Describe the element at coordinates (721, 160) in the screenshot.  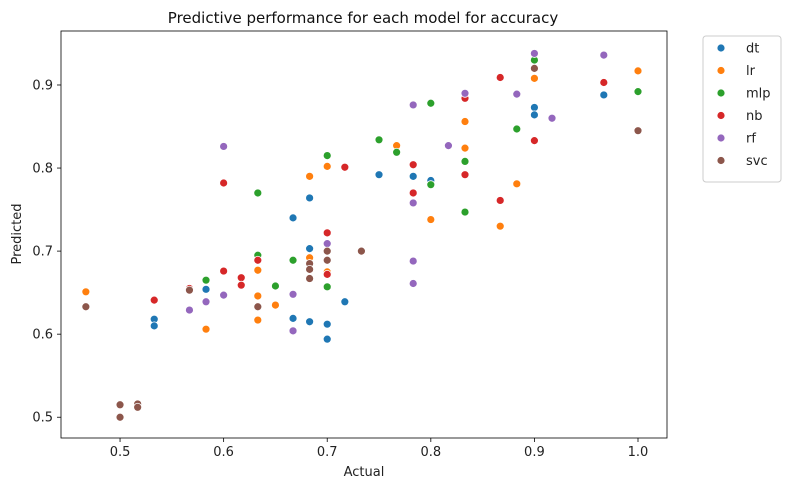
I see `legend-marker-svc` at that location.